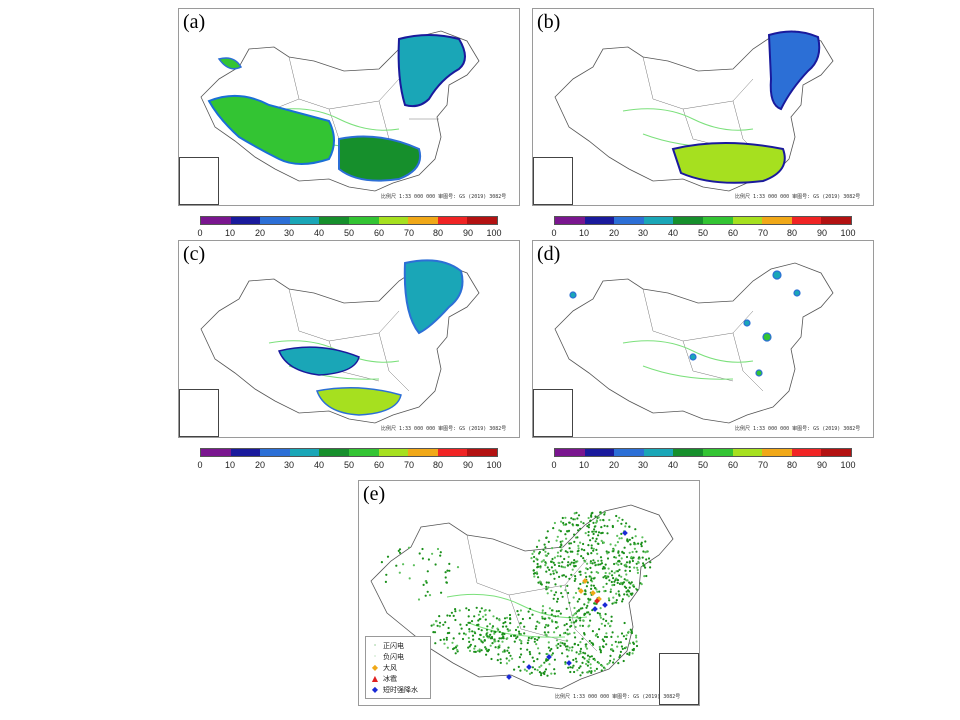  What do you see at coordinates (522, 597) in the screenshot?
I see `china-map-e` at bounding box center [522, 597].